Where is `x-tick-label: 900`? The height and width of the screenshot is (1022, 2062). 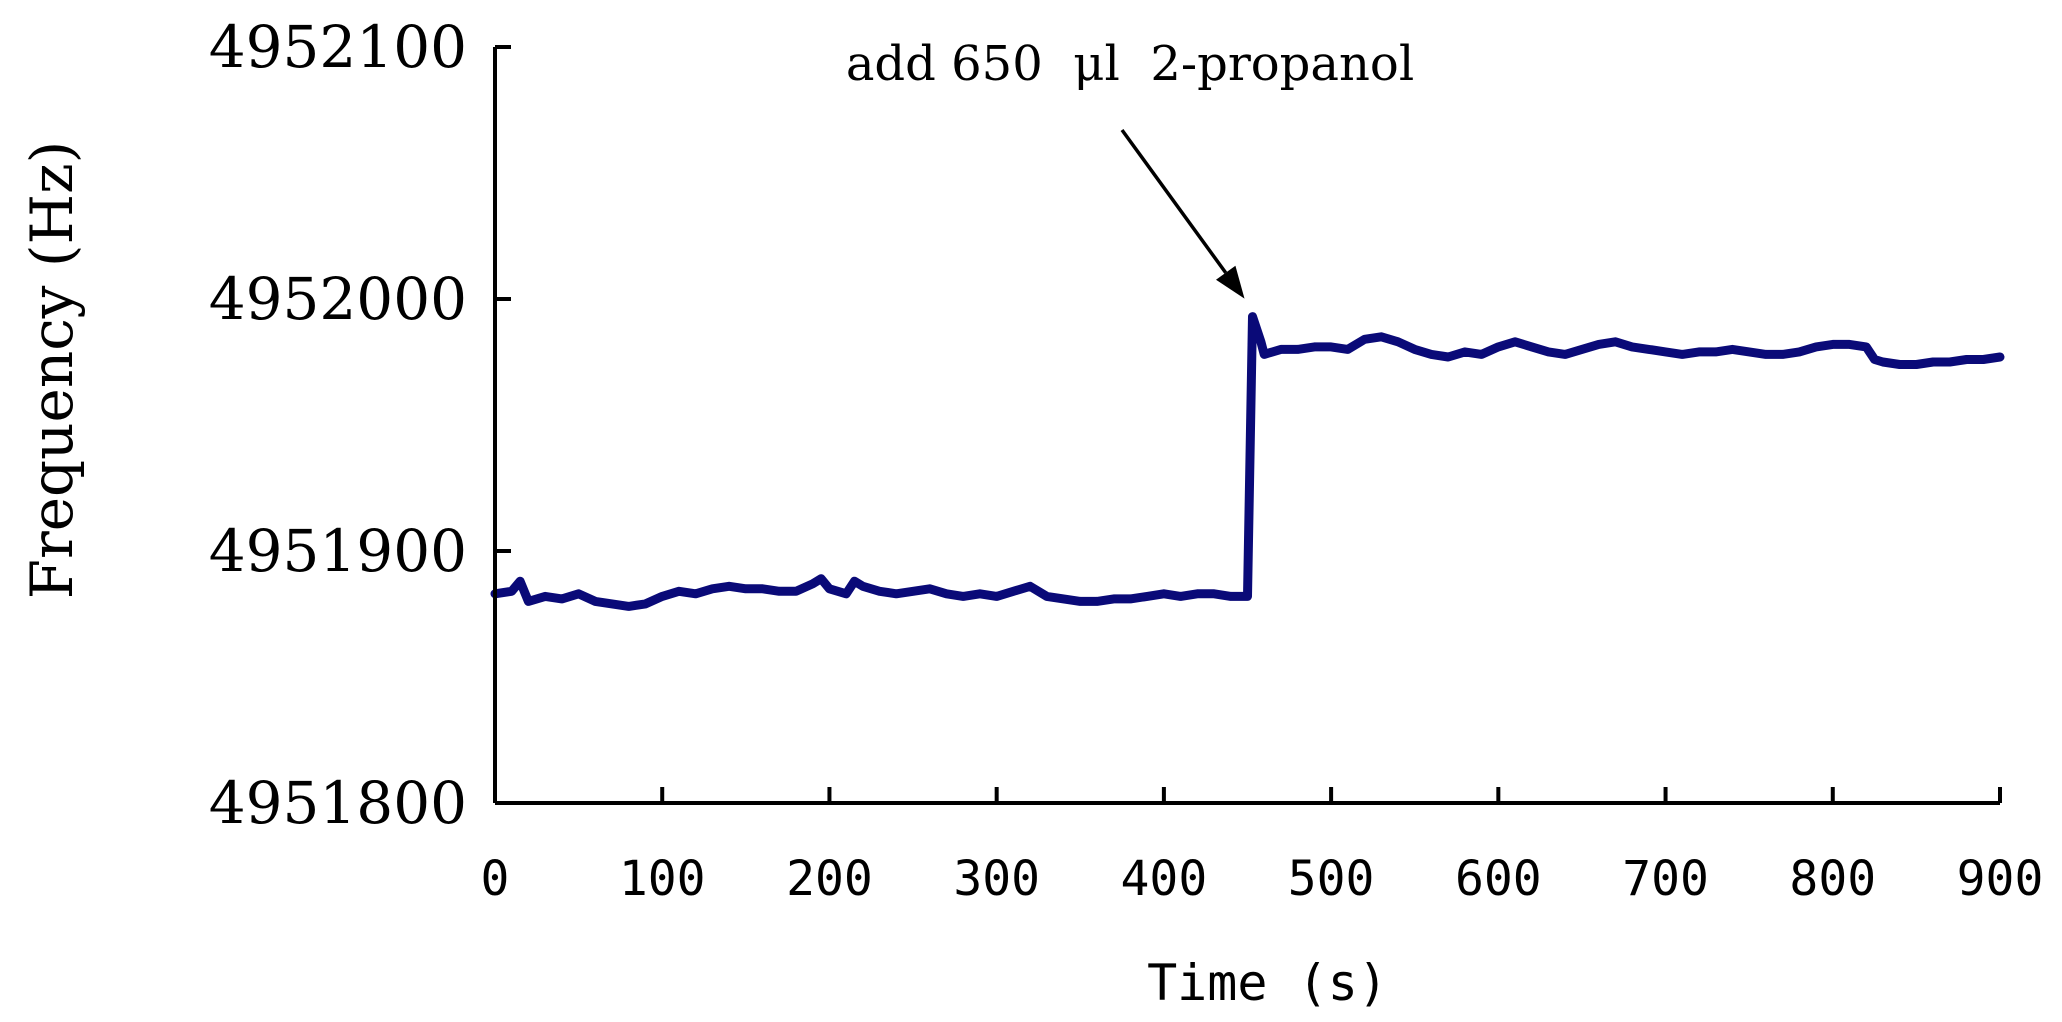
x-tick-label: 900 is located at coordinates (2000, 879).